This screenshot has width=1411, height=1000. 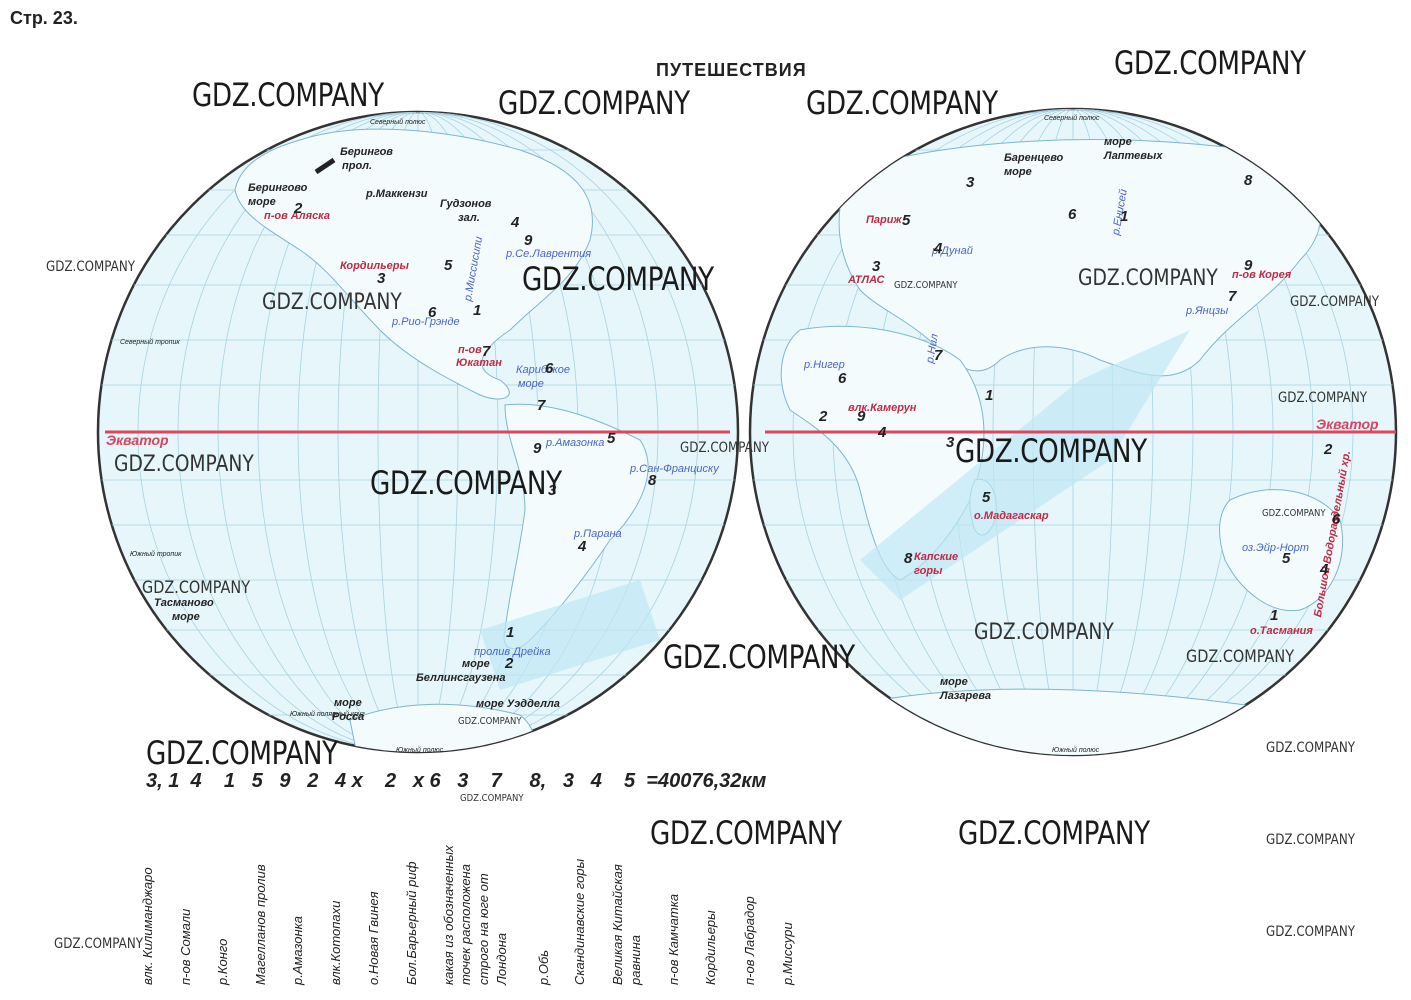 What do you see at coordinates (518, 704) in the screenshot?
I see `map-label: море Уэдделла` at bounding box center [518, 704].